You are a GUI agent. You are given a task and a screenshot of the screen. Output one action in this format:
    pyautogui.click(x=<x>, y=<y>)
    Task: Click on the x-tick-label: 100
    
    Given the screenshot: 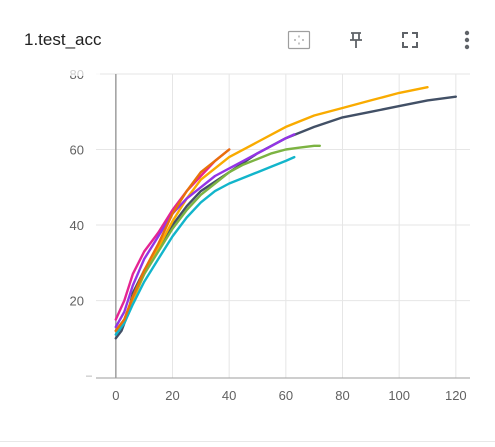 What is the action you would take?
    pyautogui.click(x=399, y=395)
    